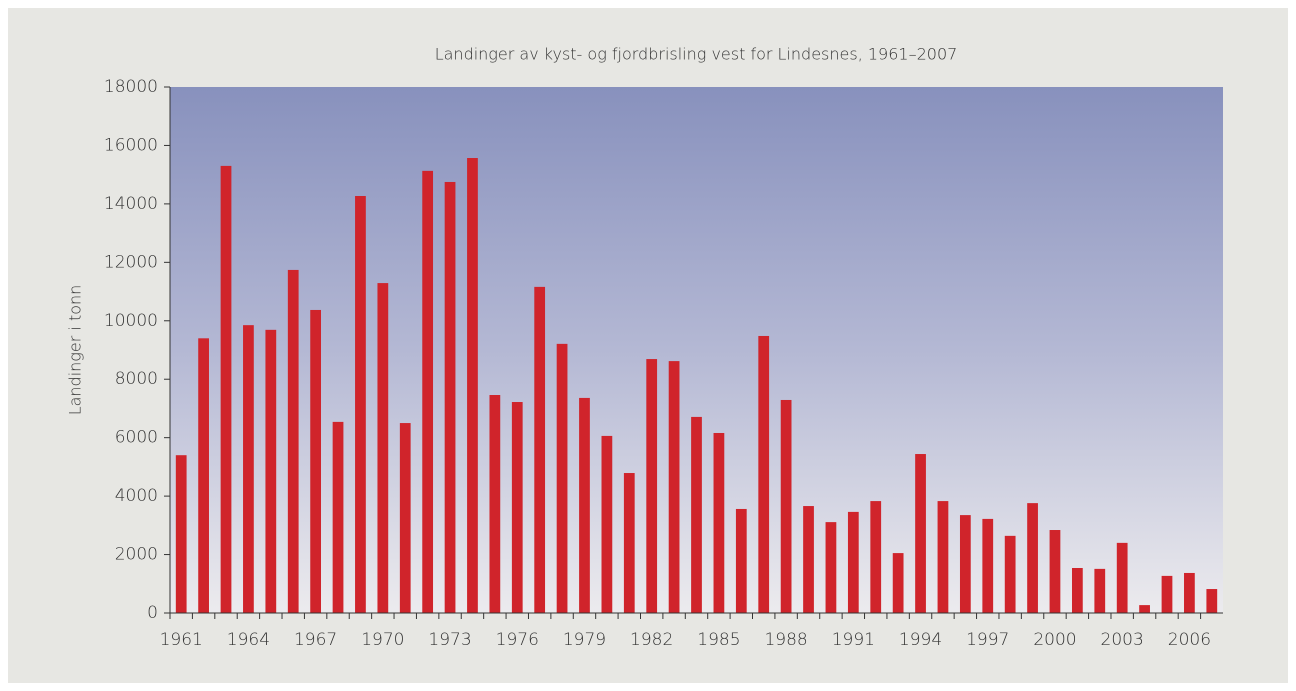 This screenshot has width=1296, height=691. What do you see at coordinates (131, 145) in the screenshot?
I see `y-tick-label: 16000` at bounding box center [131, 145].